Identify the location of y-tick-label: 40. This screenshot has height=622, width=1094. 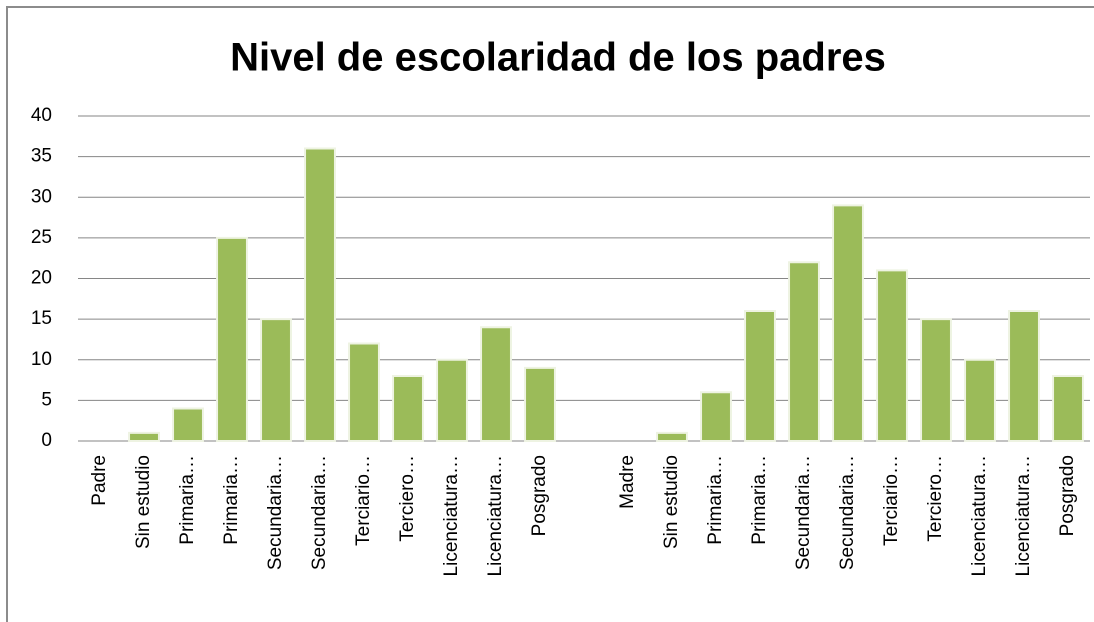
(41, 115).